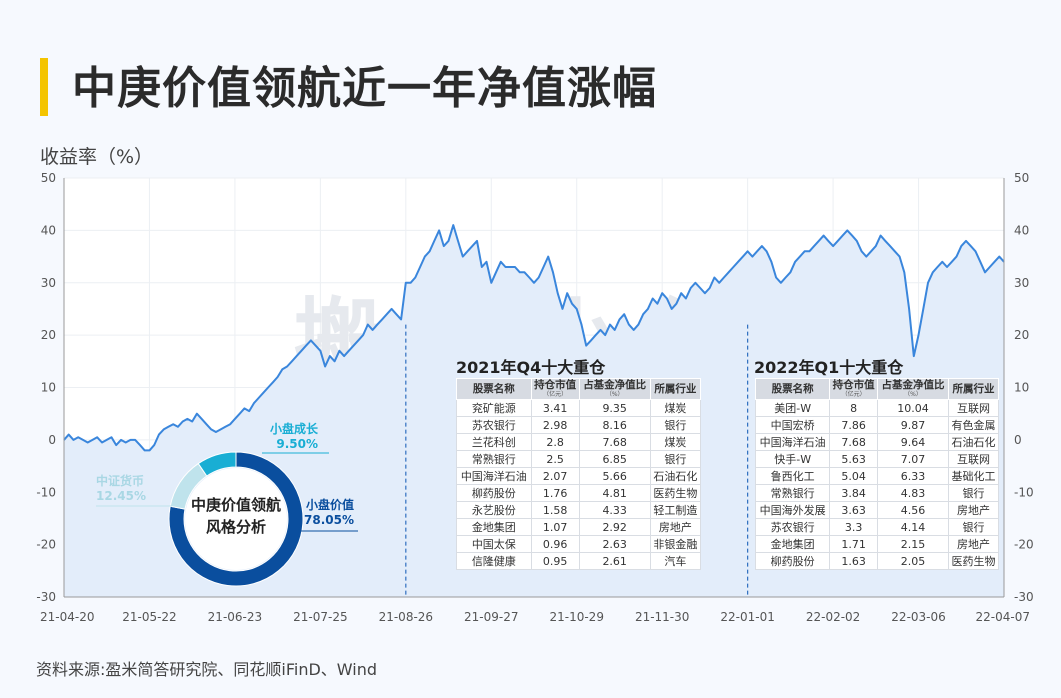  I want to click on y-tick-label-left: -10, so click(46, 492).